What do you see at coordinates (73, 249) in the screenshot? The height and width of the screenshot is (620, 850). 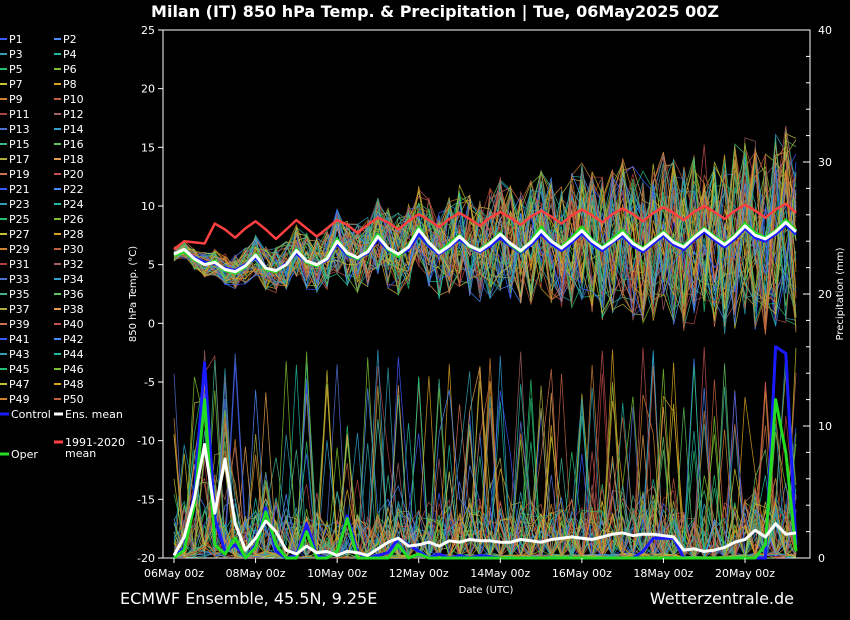 I see `legend-item-p30: P30` at bounding box center [73, 249].